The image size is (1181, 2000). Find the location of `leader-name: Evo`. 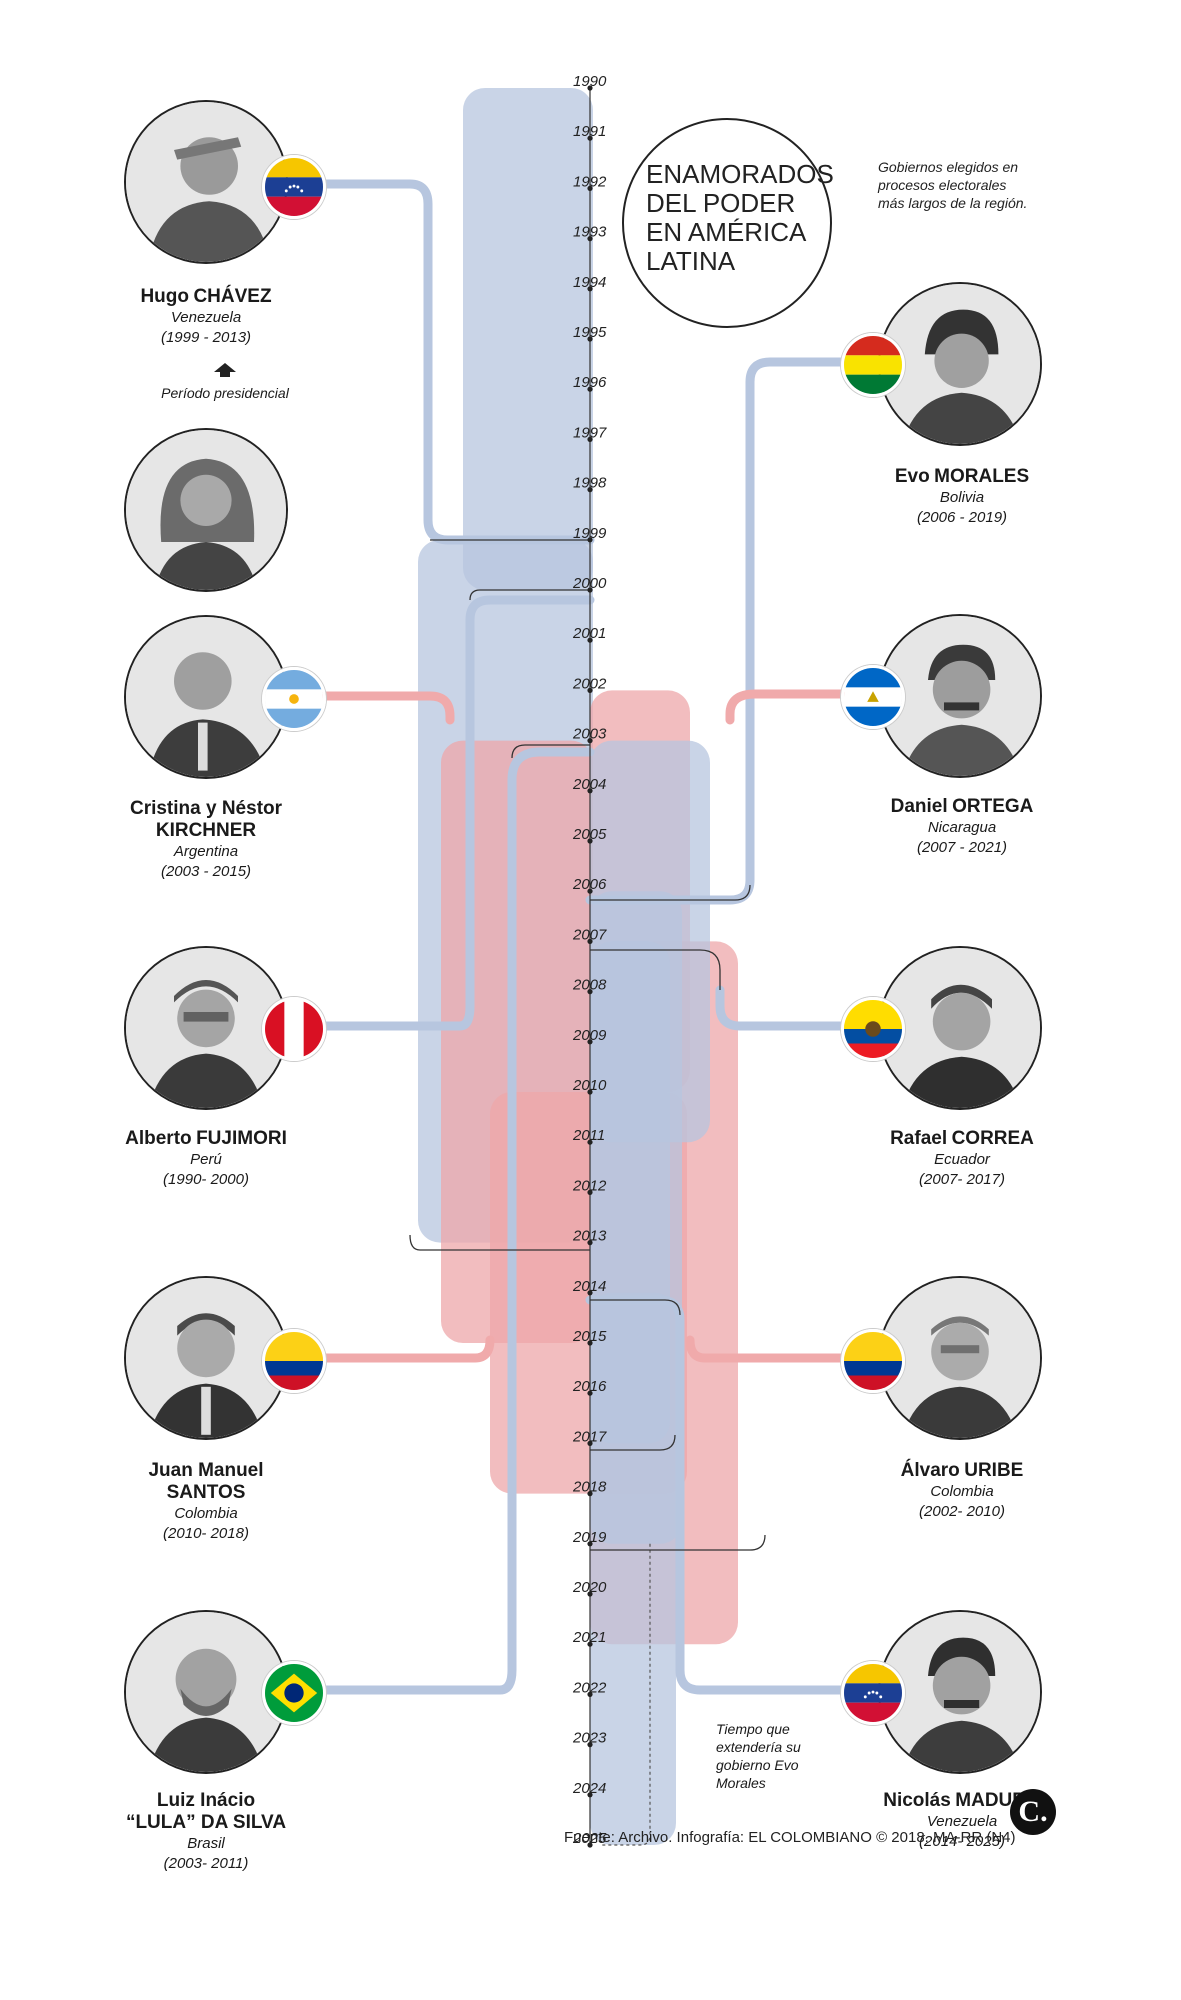

leader-name: Evo is located at coordinates (912, 476).